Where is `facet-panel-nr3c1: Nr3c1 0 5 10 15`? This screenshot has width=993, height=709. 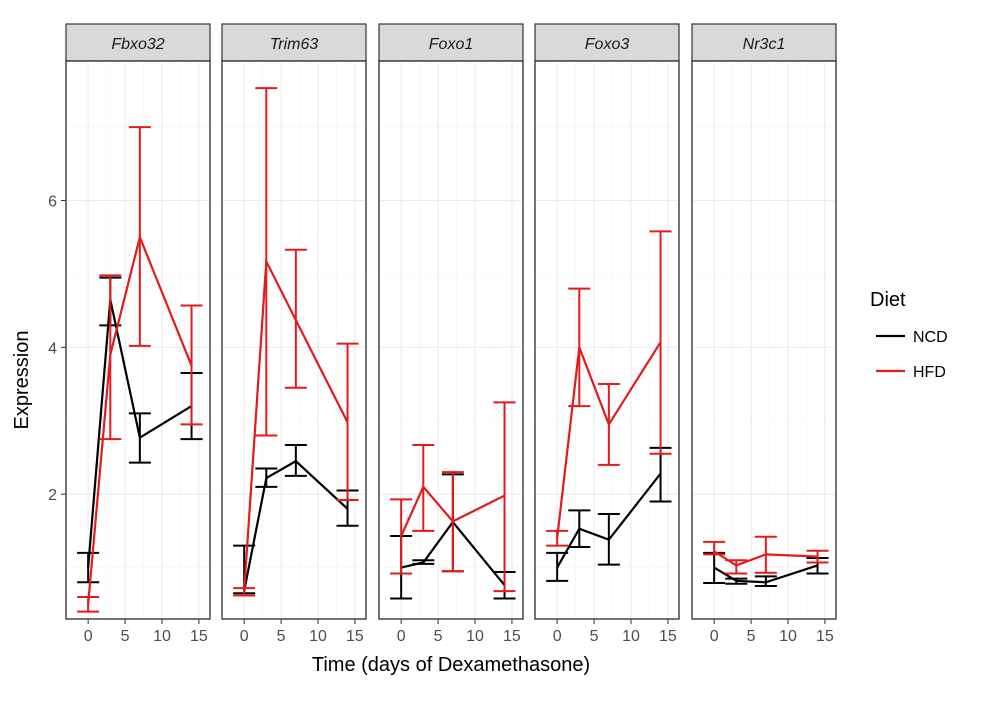
facet-panel-nr3c1: Nr3c1 0 5 10 15 is located at coordinates (764, 334).